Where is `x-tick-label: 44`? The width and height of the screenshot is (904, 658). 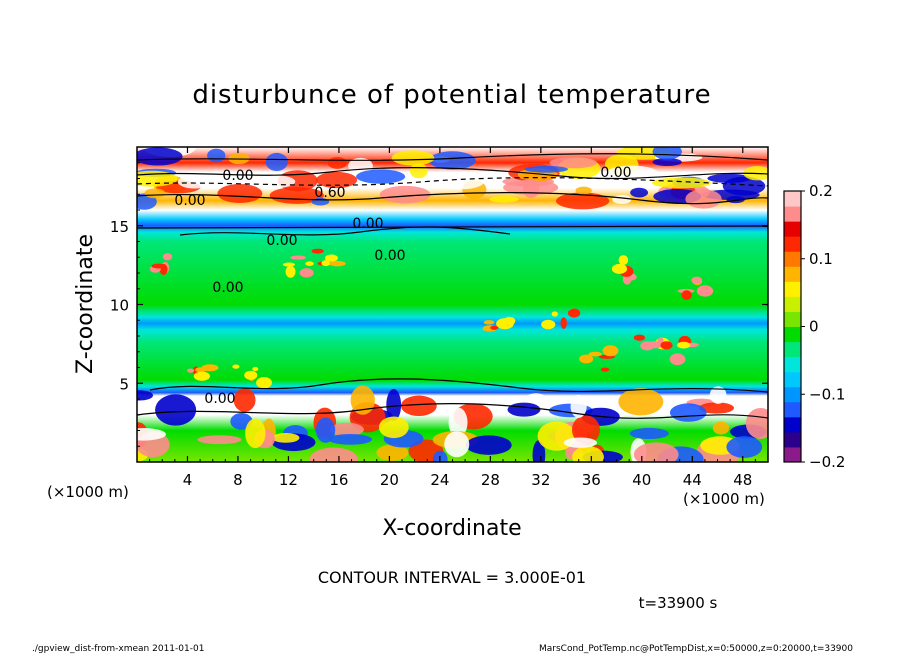
x-tick-label: 44 is located at coordinates (692, 480).